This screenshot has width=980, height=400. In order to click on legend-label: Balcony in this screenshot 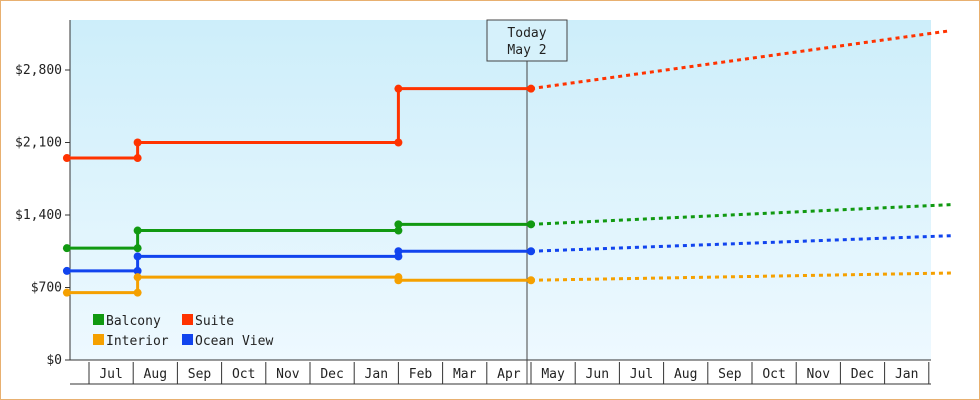, I will do `click(133, 321)`.